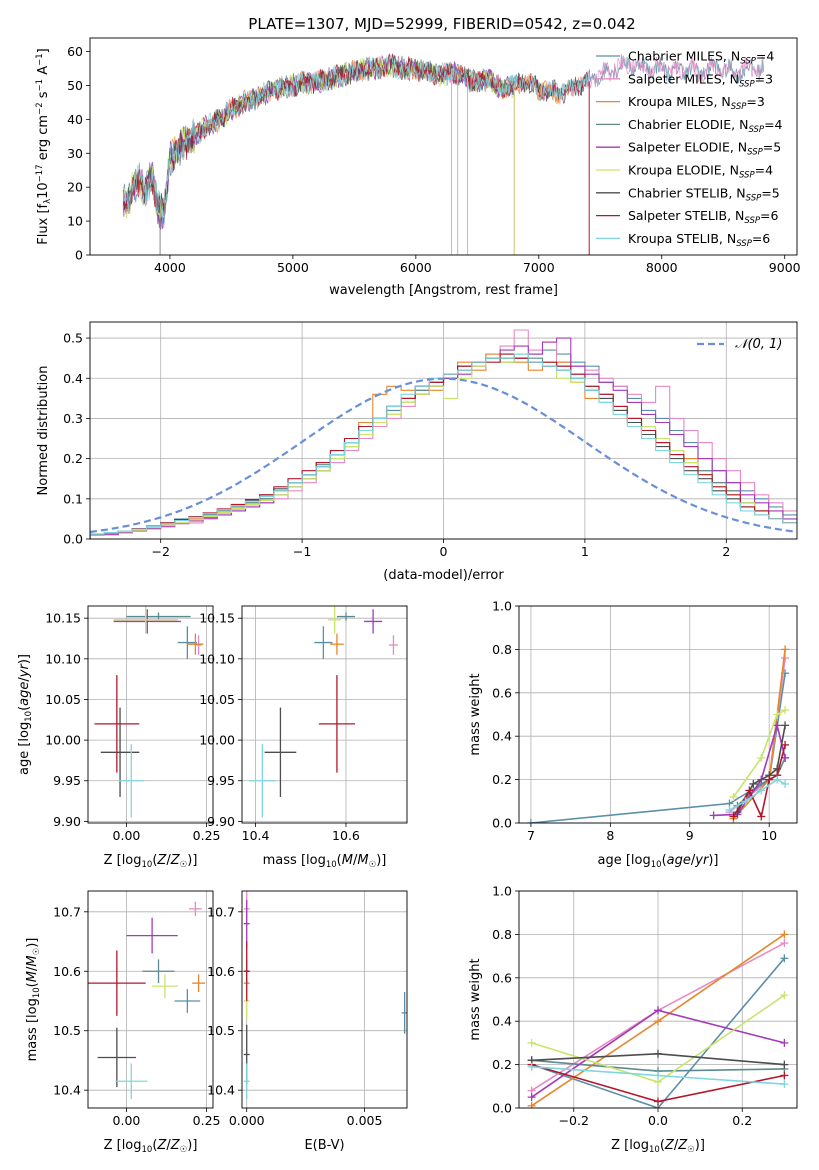 This screenshot has width=819, height=1170. I want to click on y-axis-label: mass [log10(M/M☉)], so click(33, 1000).